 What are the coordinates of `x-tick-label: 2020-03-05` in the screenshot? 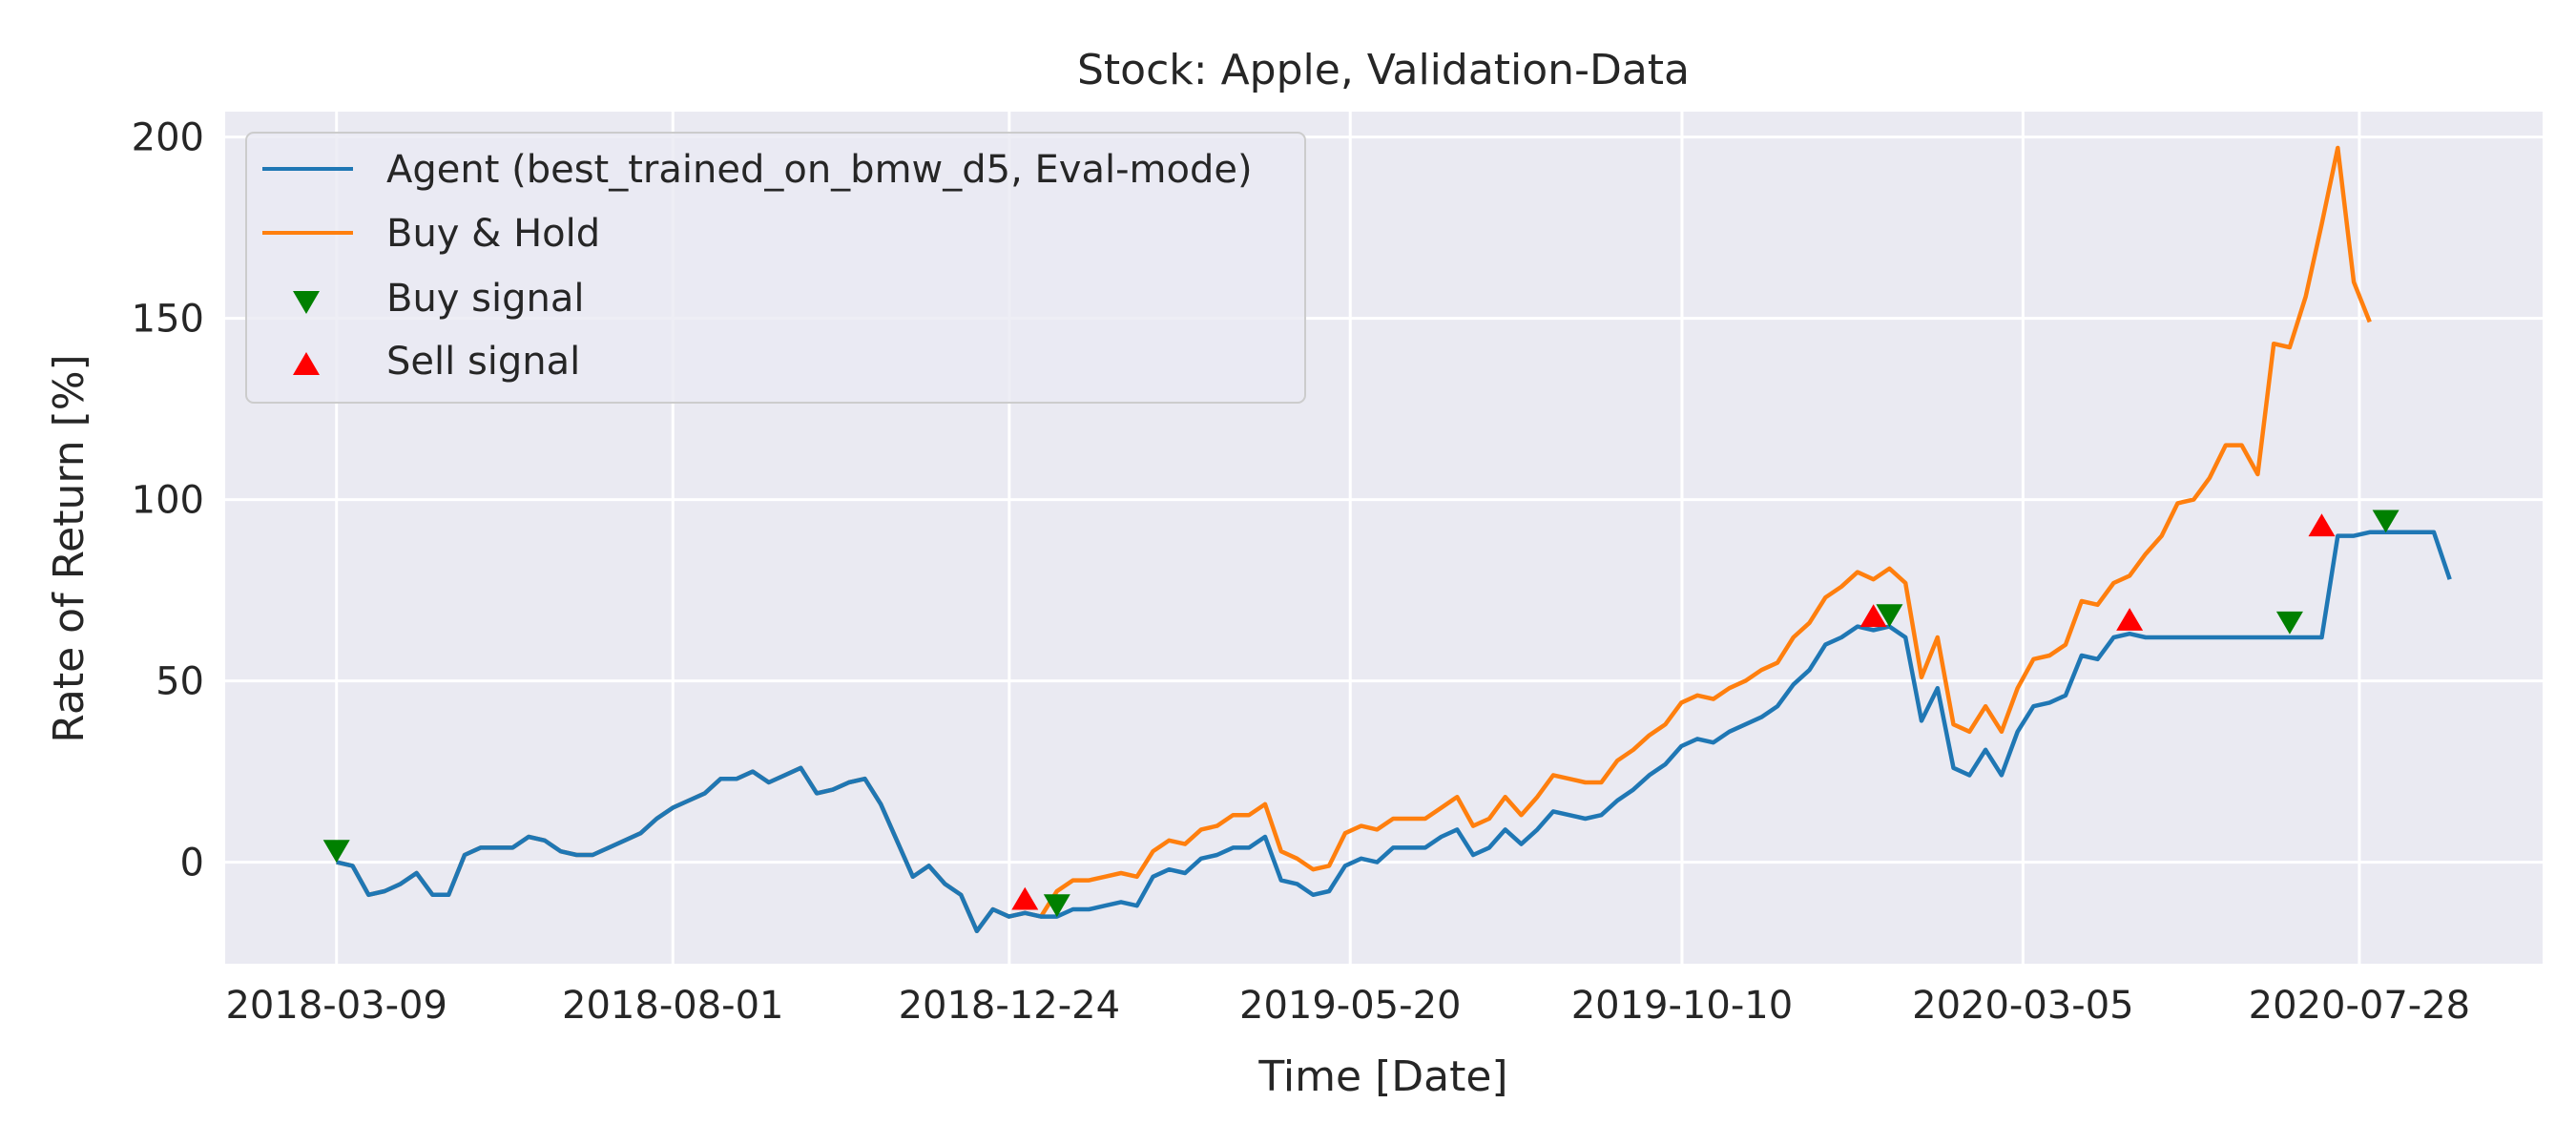 It's located at (2022, 1006).